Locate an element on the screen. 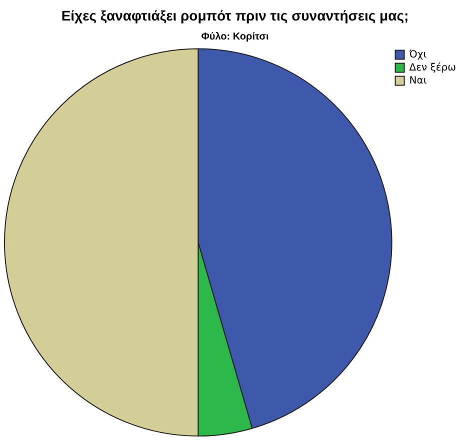 The height and width of the screenshot is (440, 466). legend-label: Όχι is located at coordinates (418, 54).